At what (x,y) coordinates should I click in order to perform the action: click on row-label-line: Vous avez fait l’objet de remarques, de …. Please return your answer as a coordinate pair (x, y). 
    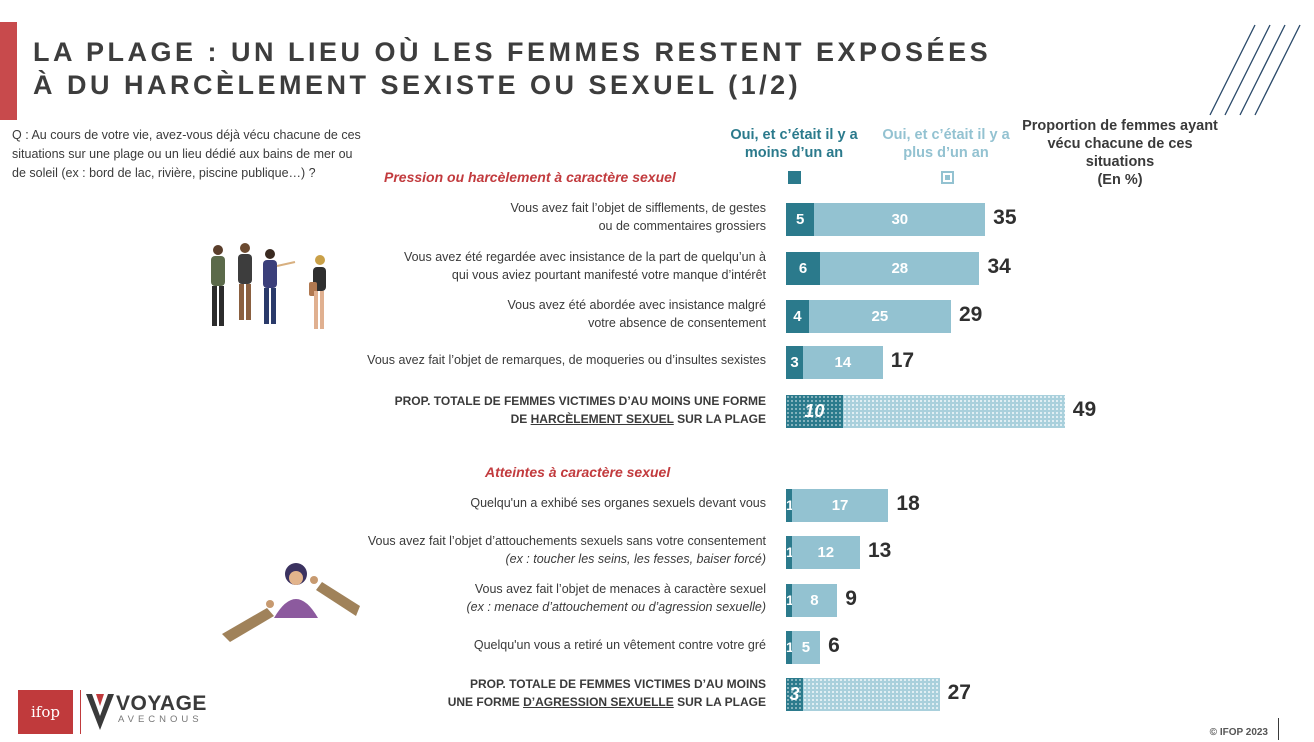
    Looking at the image, I should click on (566, 360).